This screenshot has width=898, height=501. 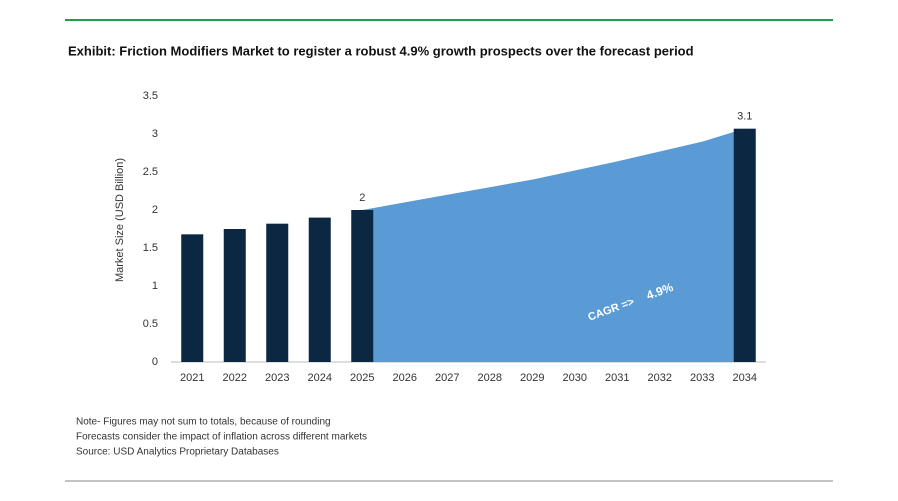 I want to click on y-axis-label: Market Size (USD Billion), so click(x=120, y=220).